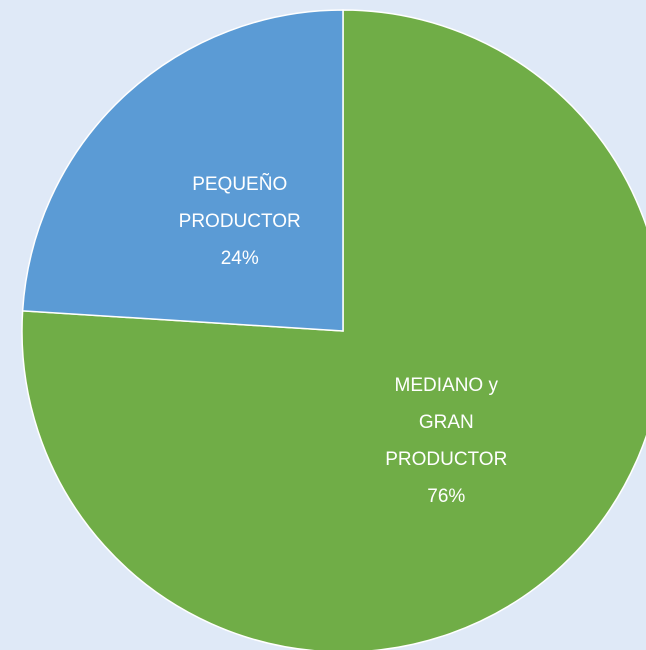 This screenshot has height=650, width=646. What do you see at coordinates (239, 202) in the screenshot?
I see `category-label: PEQUEÑO PRODUCTOR` at bounding box center [239, 202].